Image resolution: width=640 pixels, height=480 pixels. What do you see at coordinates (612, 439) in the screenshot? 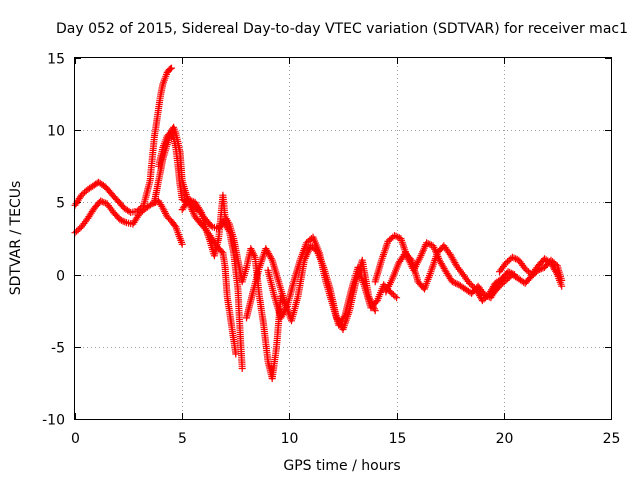
I see `x-tick-label: 25` at bounding box center [612, 439].